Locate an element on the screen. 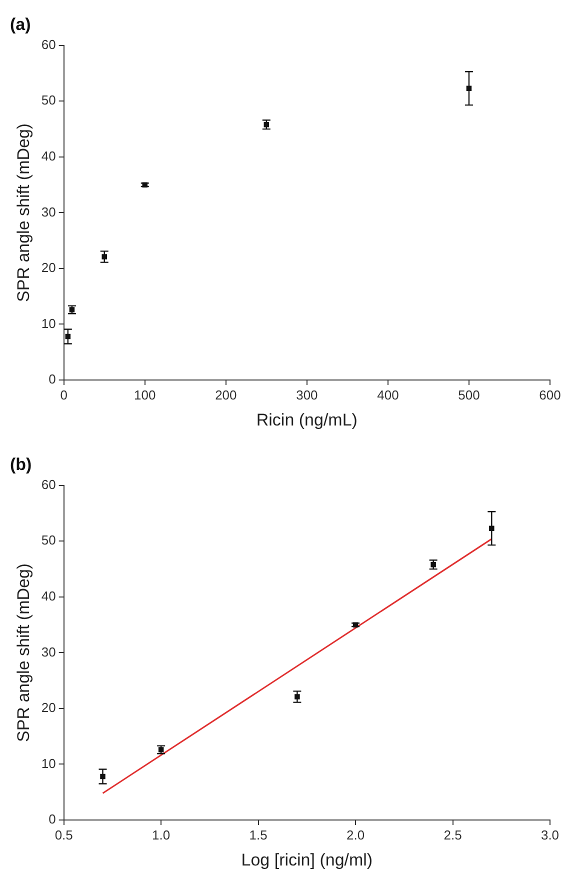 The height and width of the screenshot is (892, 580). chart-title: (a) is located at coordinates (20, 24).